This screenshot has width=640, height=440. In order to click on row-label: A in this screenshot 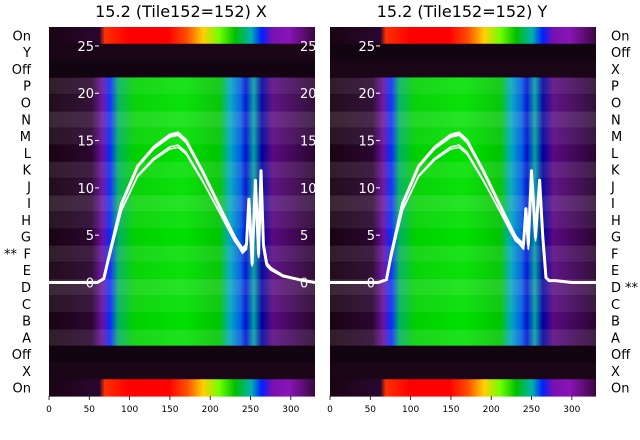, I will do `click(615, 338)`.